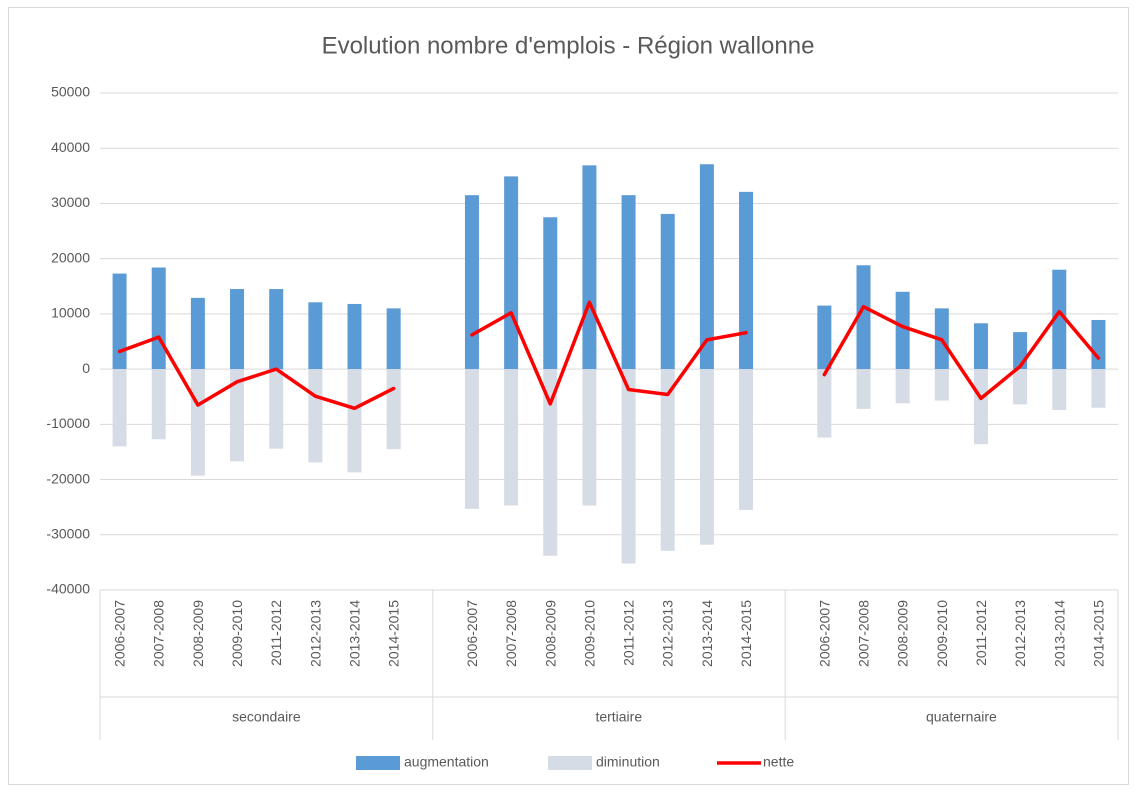  What do you see at coordinates (70, 202) in the screenshot?
I see `y-tick-label: 30000` at bounding box center [70, 202].